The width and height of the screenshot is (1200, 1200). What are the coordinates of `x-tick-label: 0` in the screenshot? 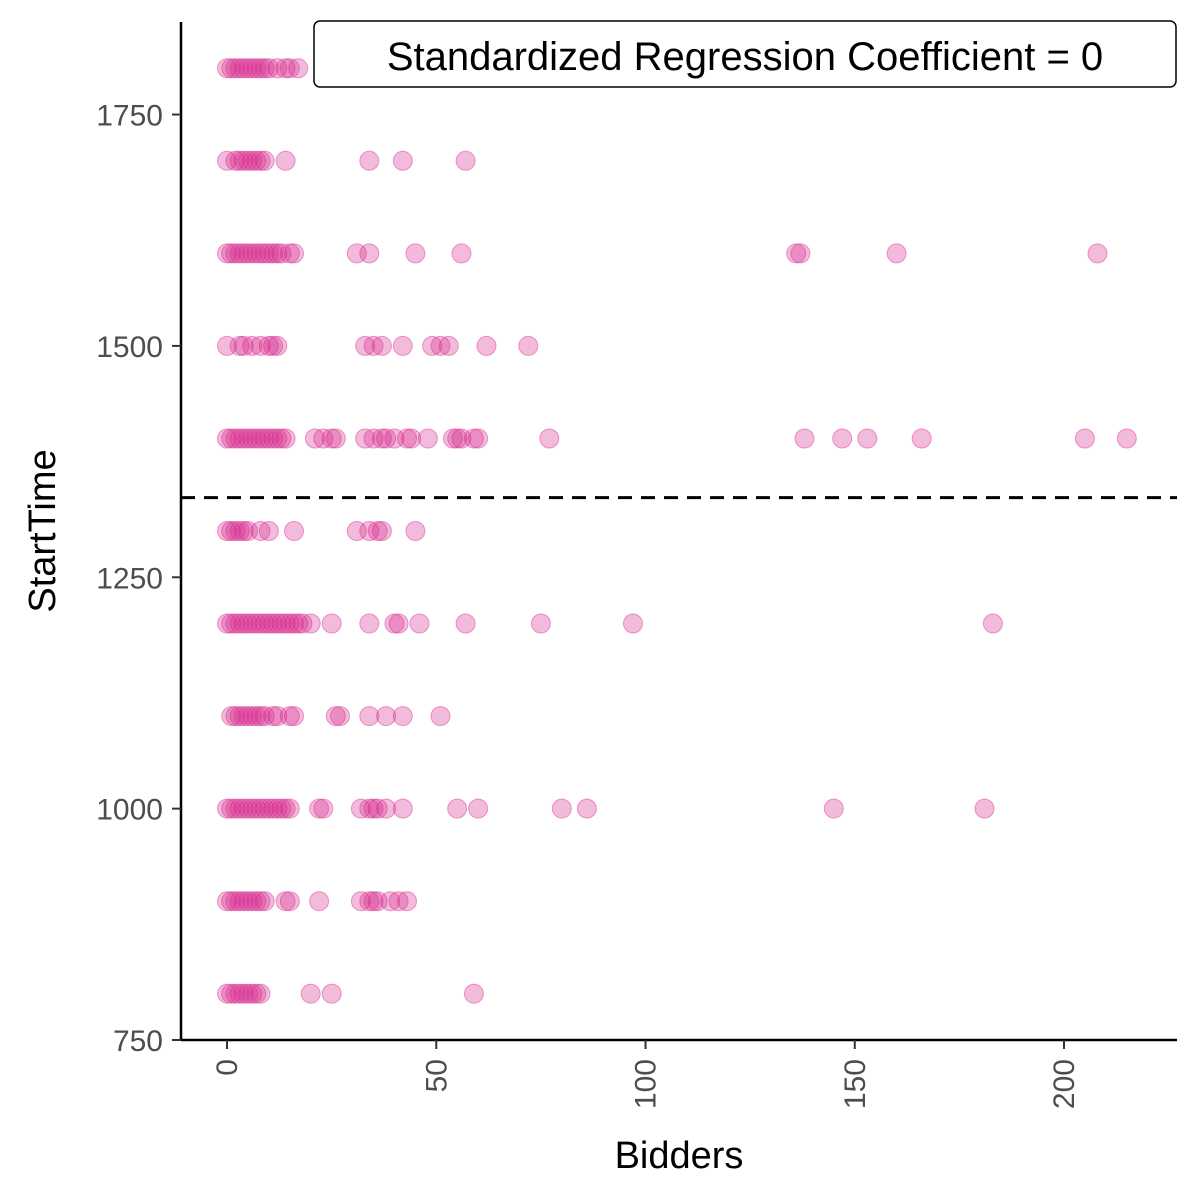 It's located at (227, 1067).